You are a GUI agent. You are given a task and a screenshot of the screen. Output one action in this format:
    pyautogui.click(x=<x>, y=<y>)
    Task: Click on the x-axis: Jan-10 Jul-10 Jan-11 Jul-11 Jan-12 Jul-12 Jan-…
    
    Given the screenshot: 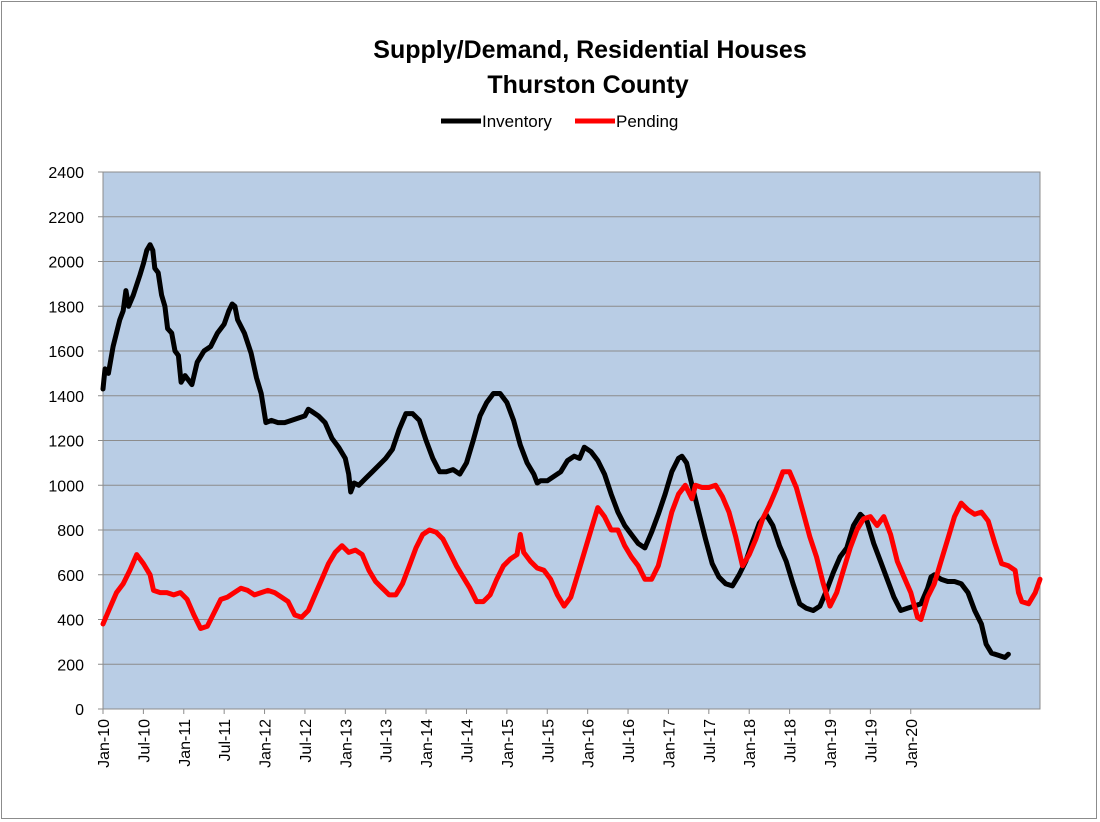 What is the action you would take?
    pyautogui.click(x=508, y=738)
    